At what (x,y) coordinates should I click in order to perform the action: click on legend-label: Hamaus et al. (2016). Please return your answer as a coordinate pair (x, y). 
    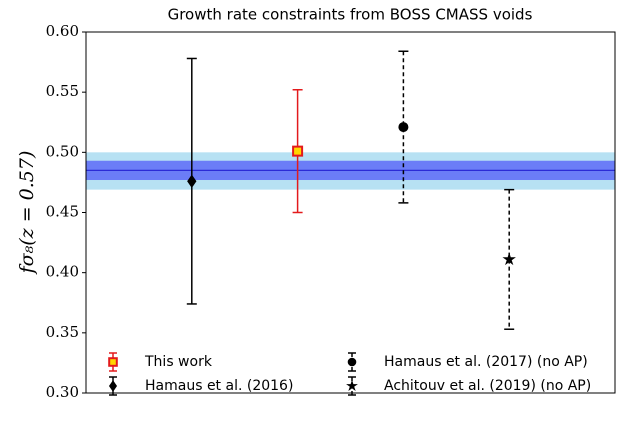
    Looking at the image, I should click on (219, 386).